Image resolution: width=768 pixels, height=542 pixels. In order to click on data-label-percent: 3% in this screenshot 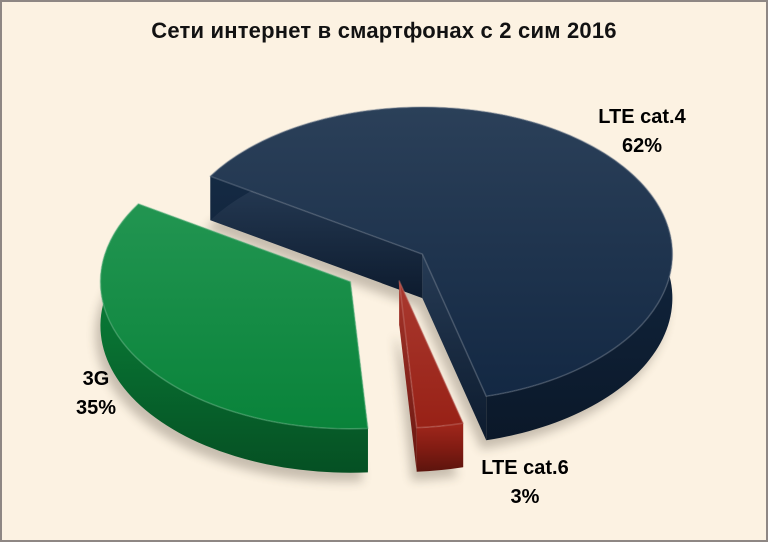, I will do `click(525, 497)`.